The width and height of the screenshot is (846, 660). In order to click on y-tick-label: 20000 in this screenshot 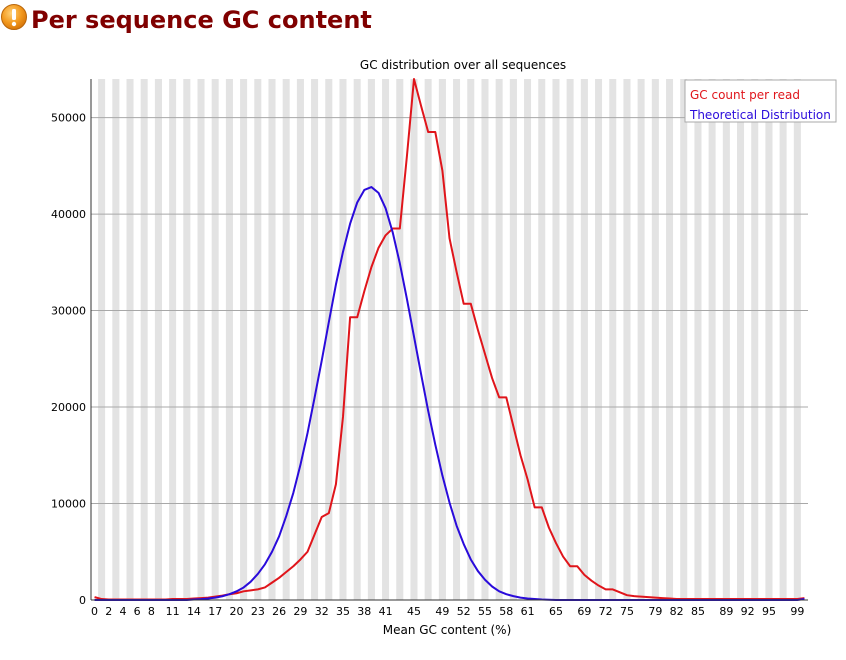, I will do `click(68, 407)`.